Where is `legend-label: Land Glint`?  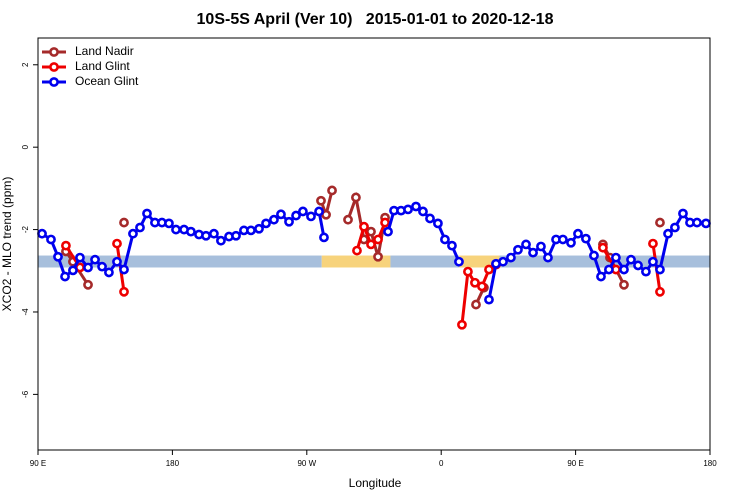 legend-label: Land Glint is located at coordinates (102, 66).